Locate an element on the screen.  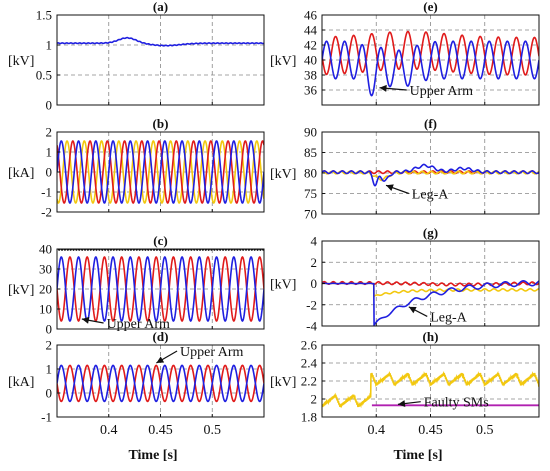
subplot-title-d: (d) is located at coordinates (161, 336).